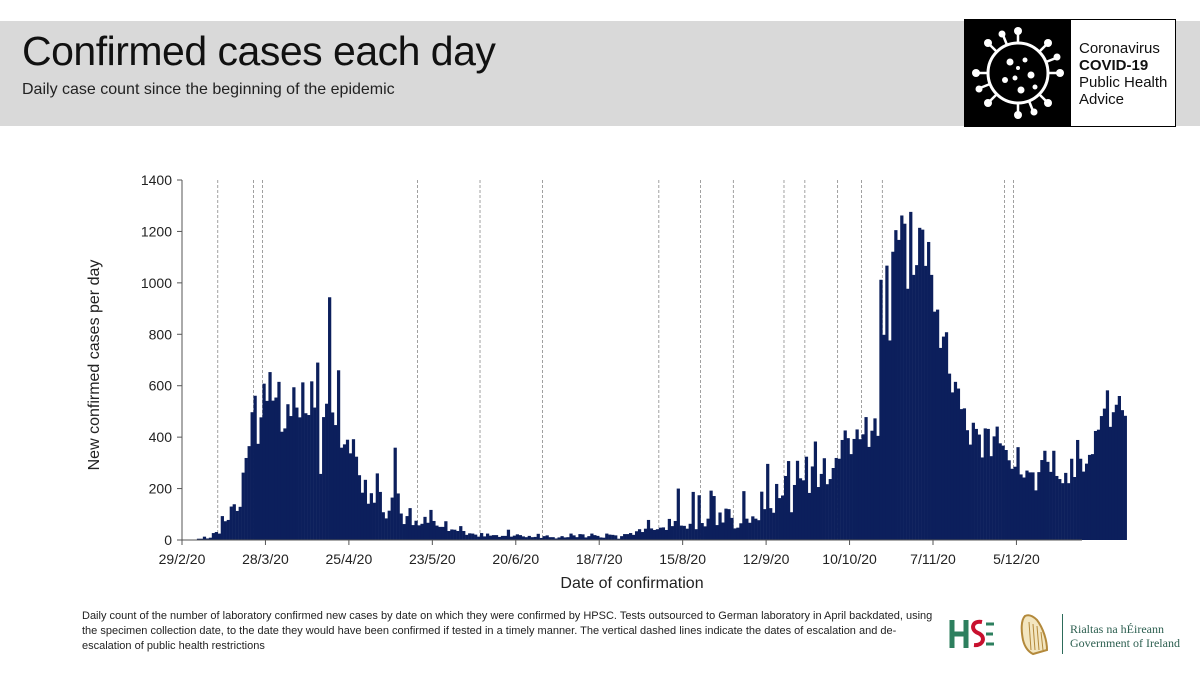 This screenshot has height=674, width=1200. What do you see at coordinates (972, 636) in the screenshot?
I see `hse-logo` at bounding box center [972, 636].